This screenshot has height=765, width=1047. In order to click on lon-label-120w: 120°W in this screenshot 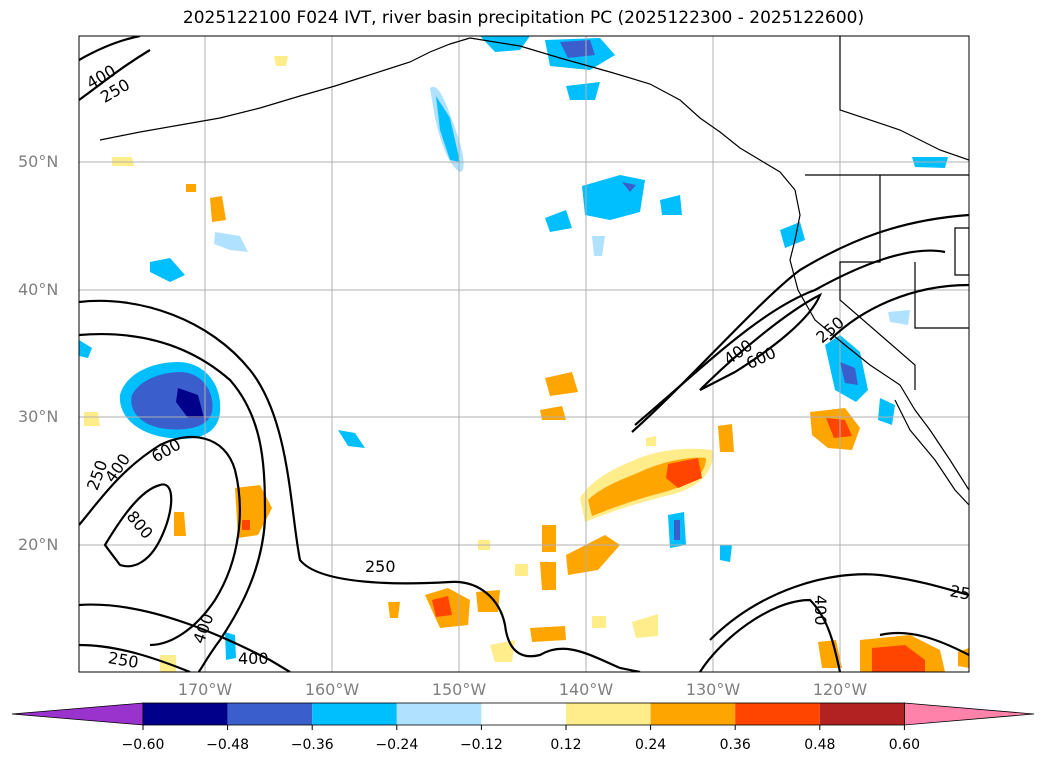, I will do `click(840, 689)`.